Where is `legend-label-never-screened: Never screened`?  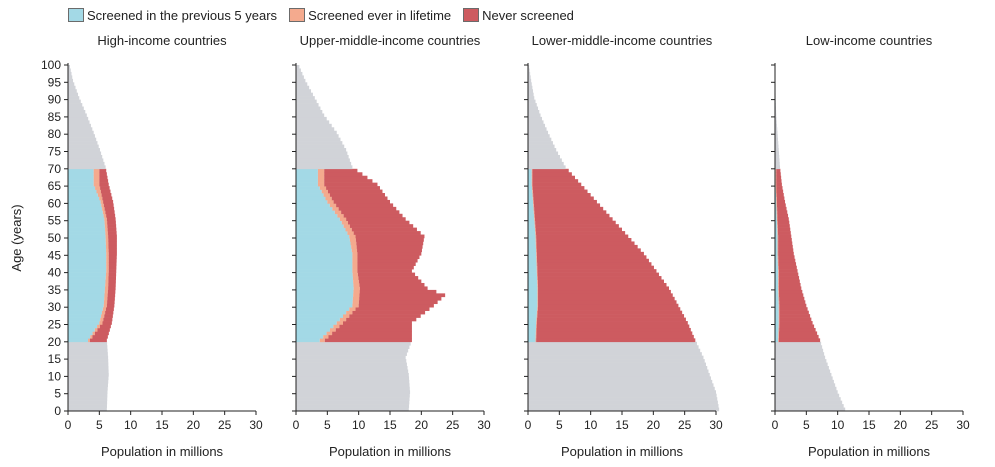
legend-label-never-screened: Never screened is located at coordinates (528, 15).